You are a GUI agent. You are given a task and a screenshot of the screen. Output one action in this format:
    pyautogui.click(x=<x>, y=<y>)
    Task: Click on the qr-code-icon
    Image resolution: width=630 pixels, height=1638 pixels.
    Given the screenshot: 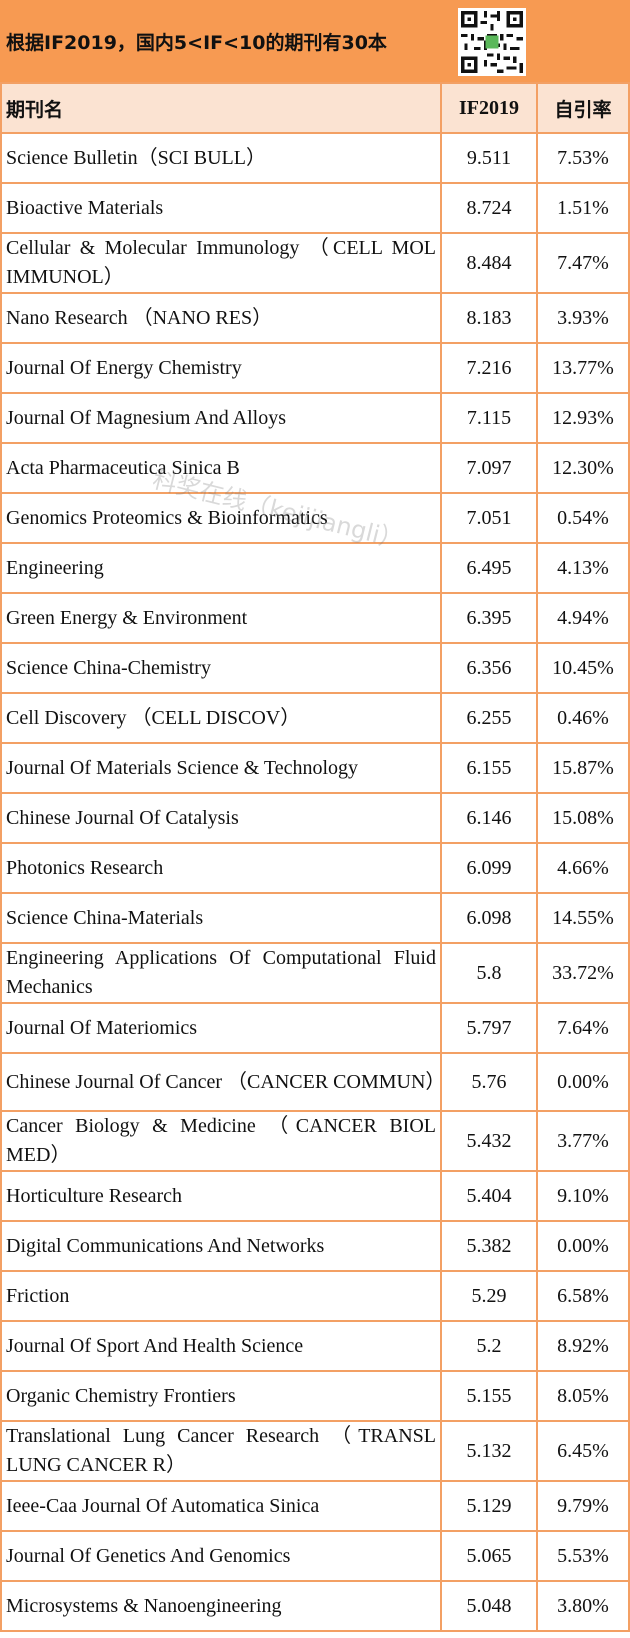 What is the action you would take?
    pyautogui.click(x=492, y=42)
    